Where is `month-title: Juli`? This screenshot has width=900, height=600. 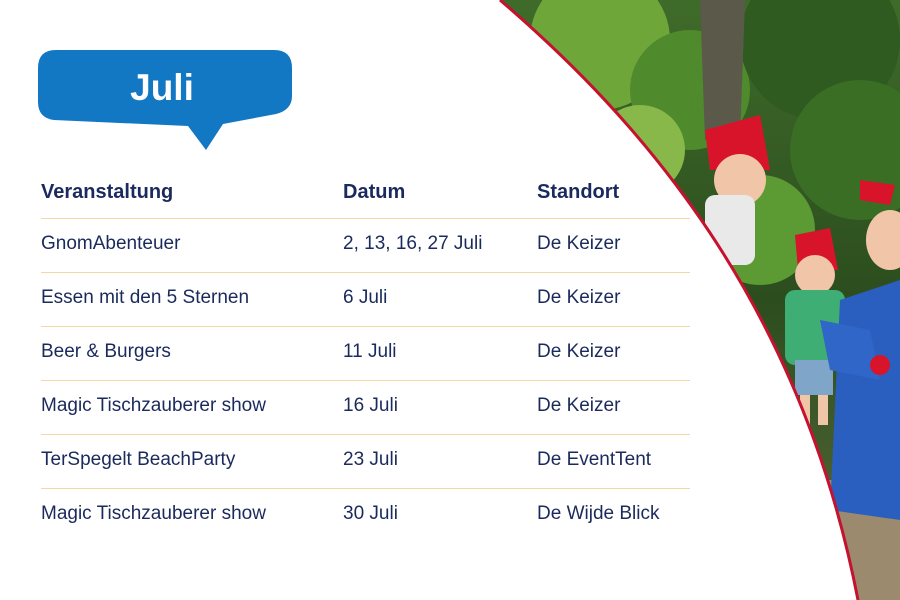 month-title: Juli is located at coordinates (162, 87).